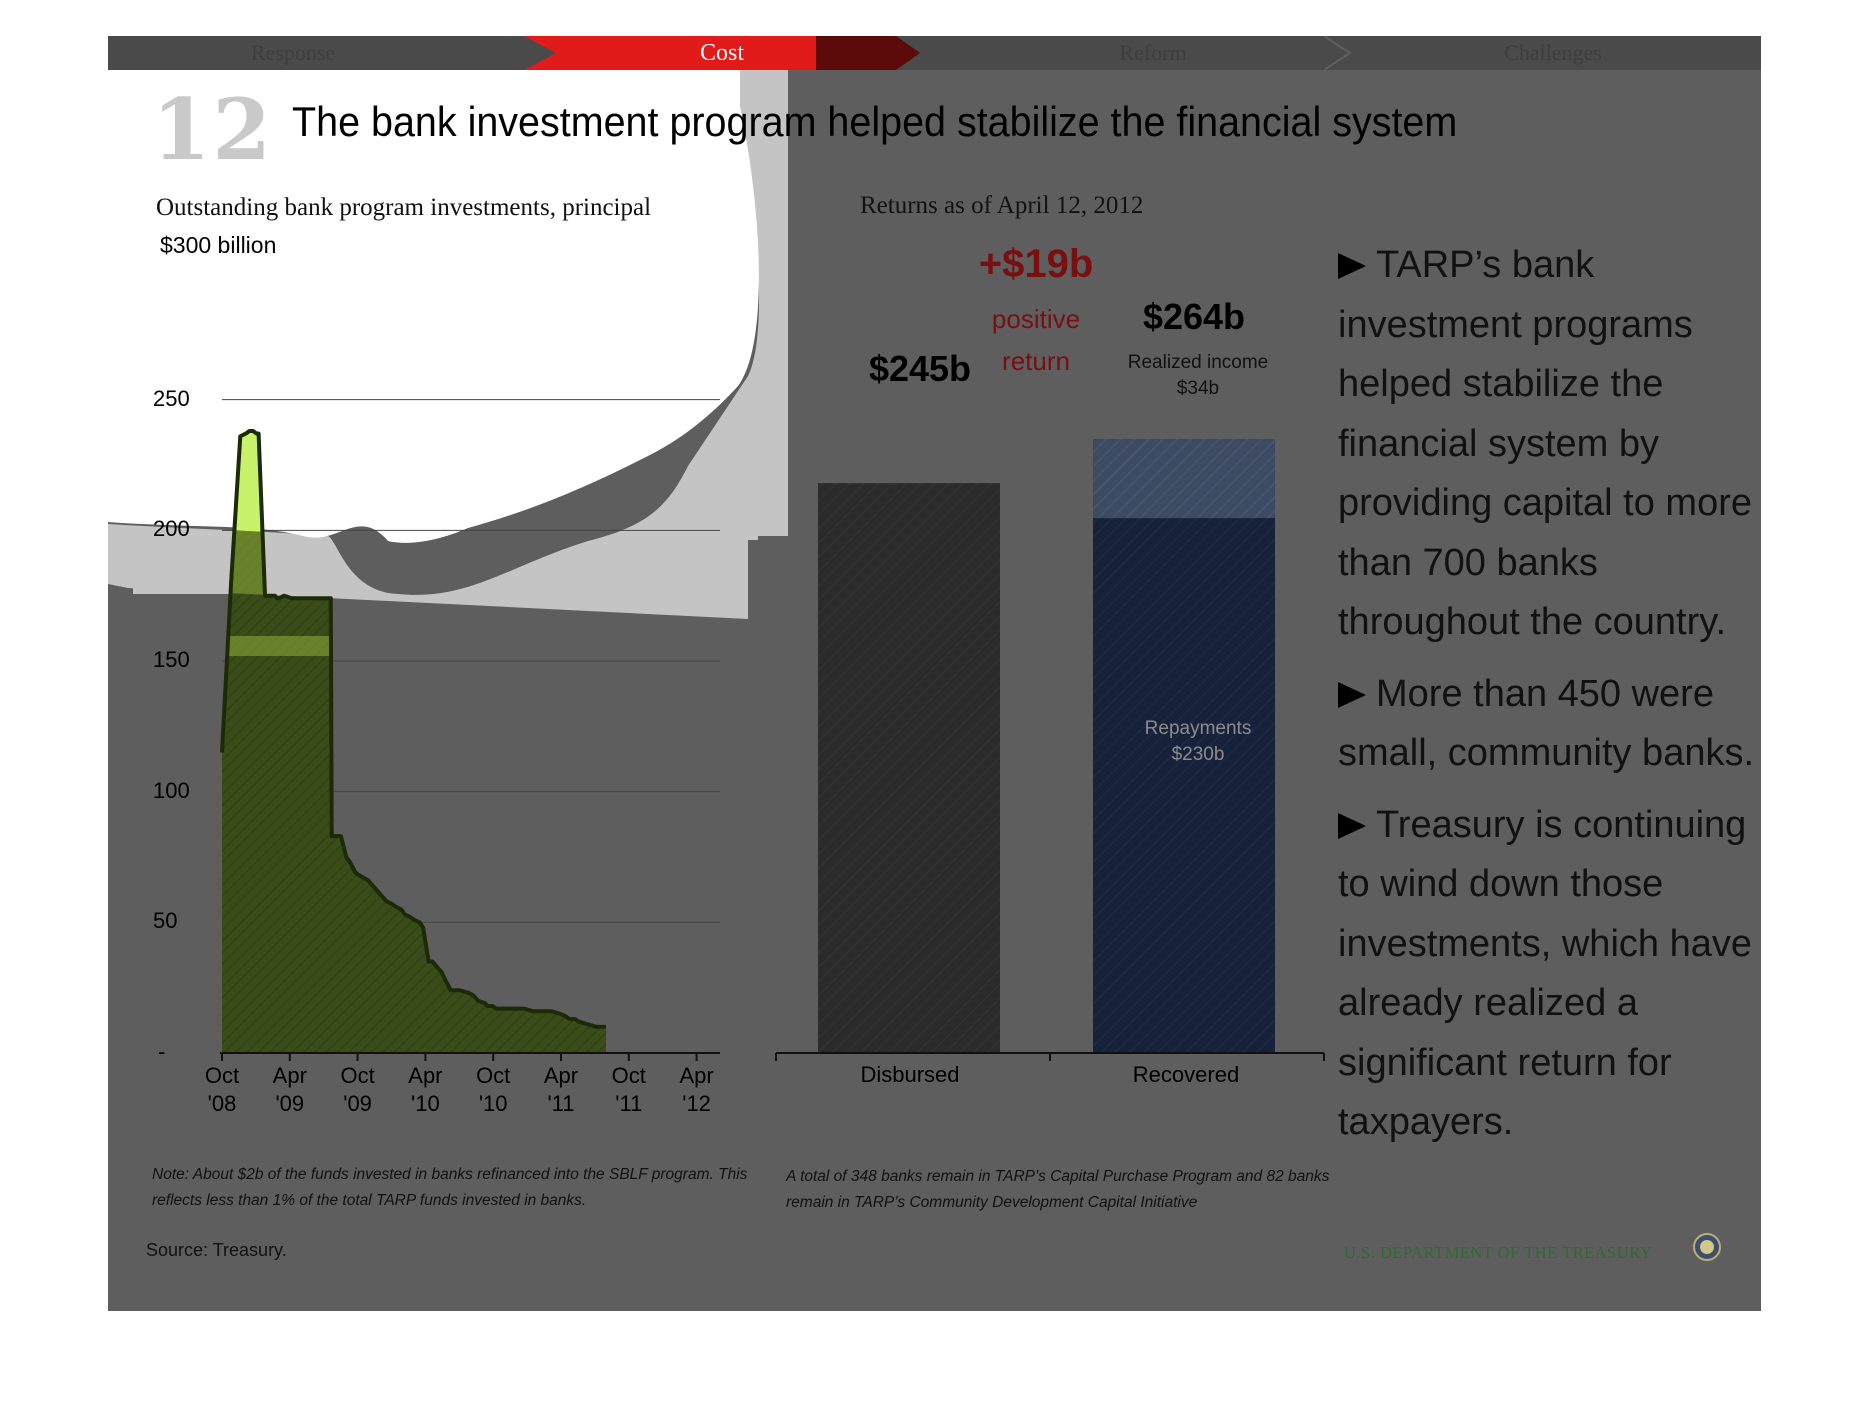  Describe the element at coordinates (1050, 749) in the screenshot. I see `bar-chart` at that location.